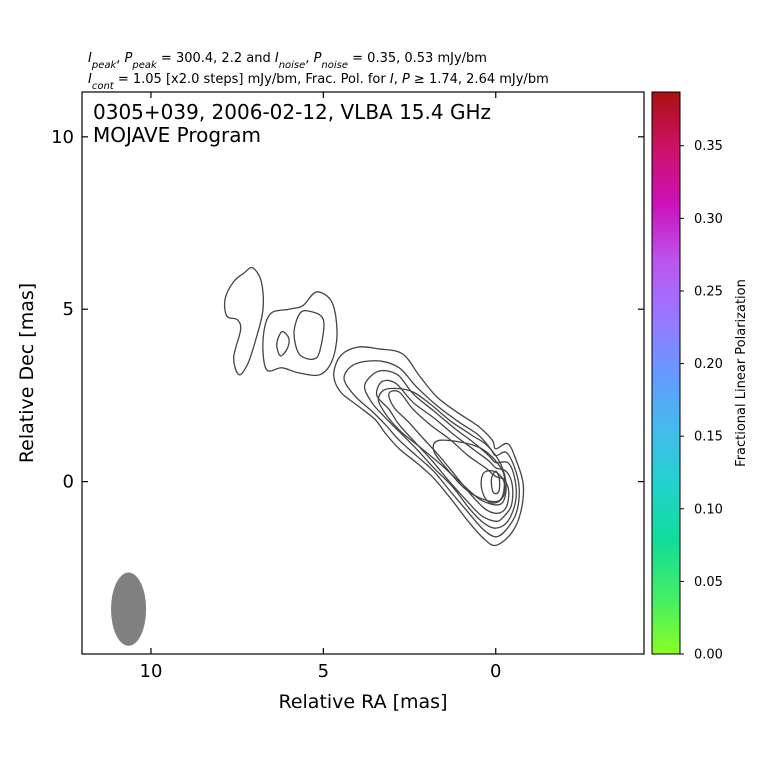  I want to click on colorbar-tick-label: 0.00, so click(708, 655).